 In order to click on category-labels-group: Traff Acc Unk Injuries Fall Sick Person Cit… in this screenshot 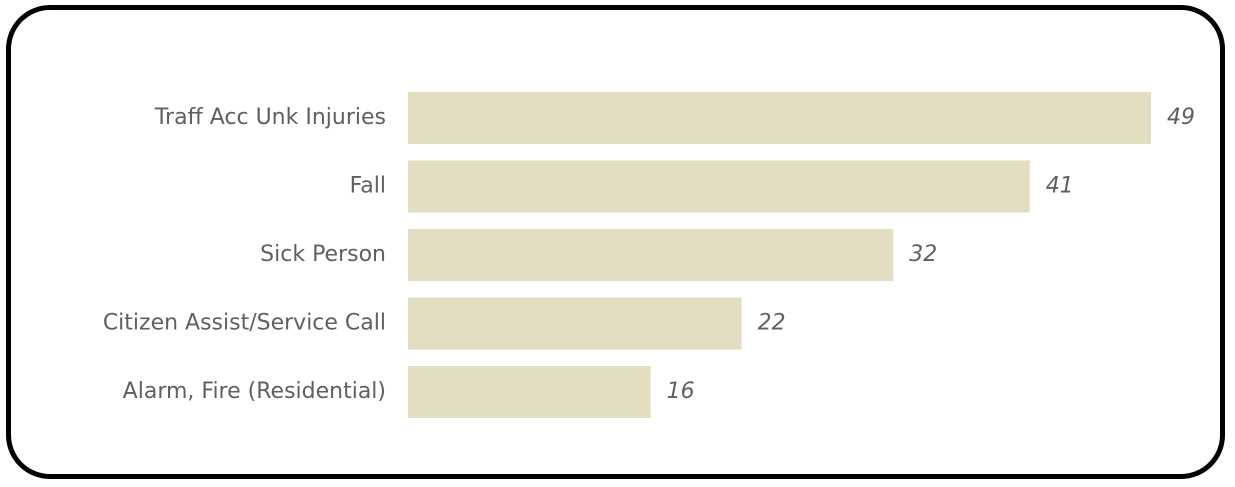, I will do `click(244, 254)`.